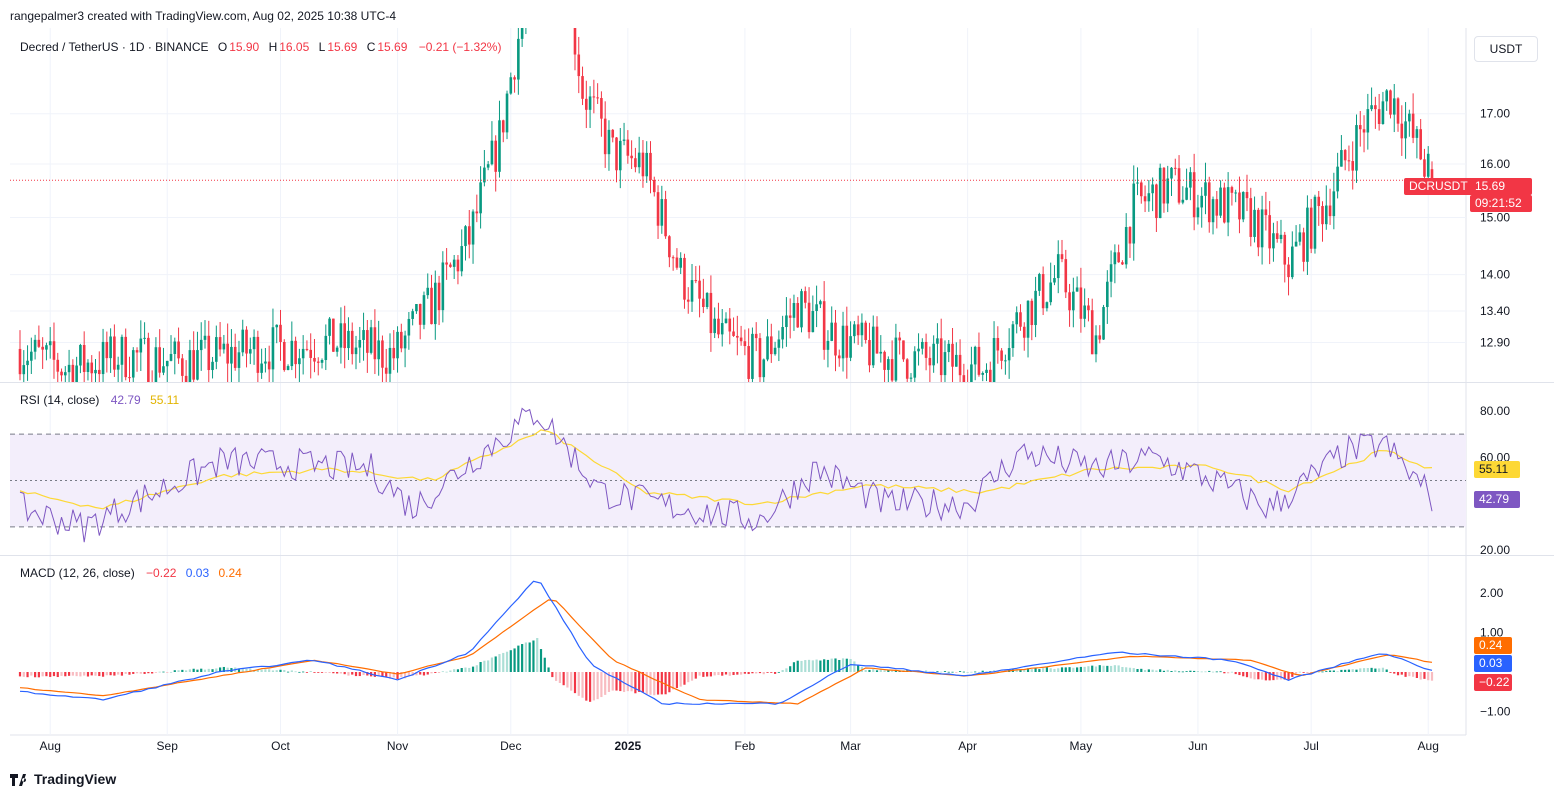  I want to click on tradingview-branding: TradingView, so click(63, 779).